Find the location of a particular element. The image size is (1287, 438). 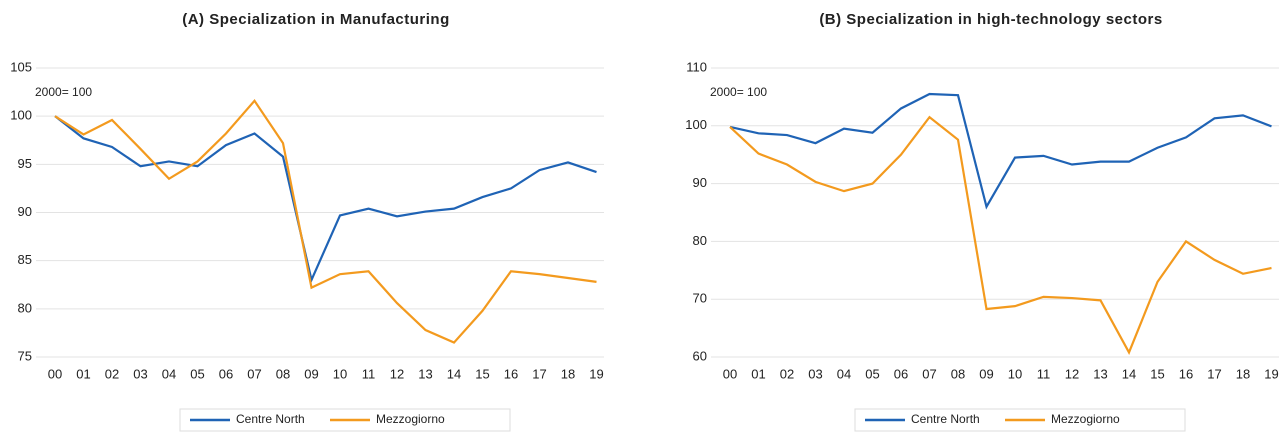

y-tick-label: 85 is located at coordinates (25, 259).